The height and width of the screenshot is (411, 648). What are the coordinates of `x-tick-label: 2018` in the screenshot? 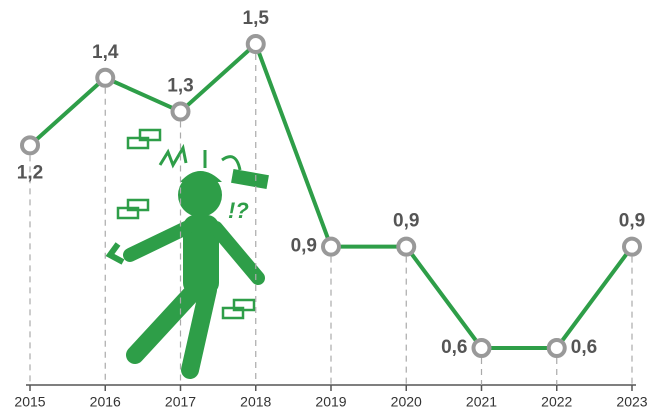 It's located at (255, 402).